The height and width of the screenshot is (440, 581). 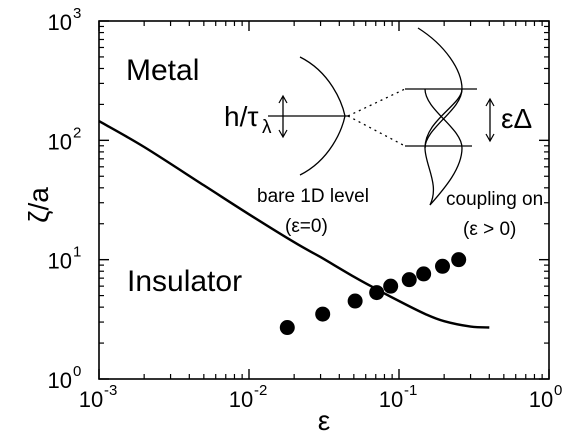 What do you see at coordinates (324, 420) in the screenshot?
I see `x-axis-title: ε` at bounding box center [324, 420].